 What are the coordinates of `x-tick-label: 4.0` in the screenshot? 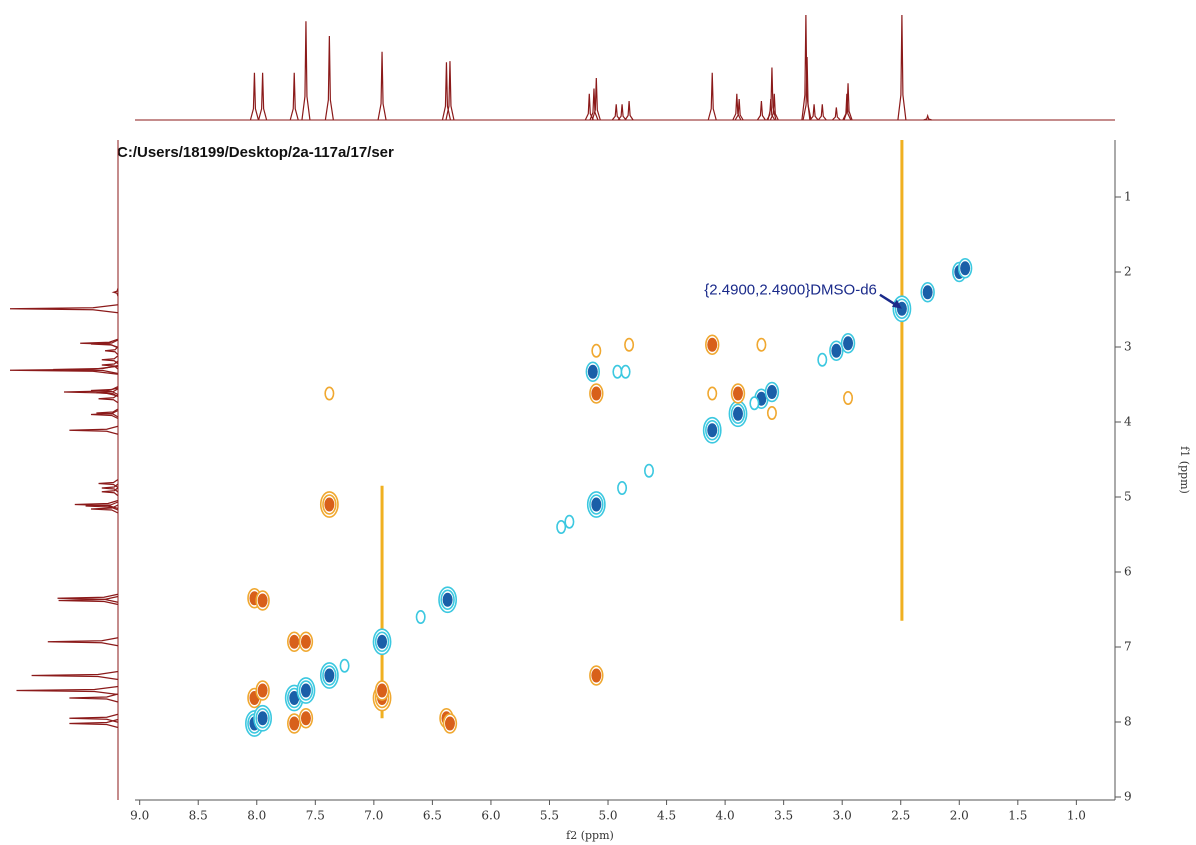 It's located at (725, 816).